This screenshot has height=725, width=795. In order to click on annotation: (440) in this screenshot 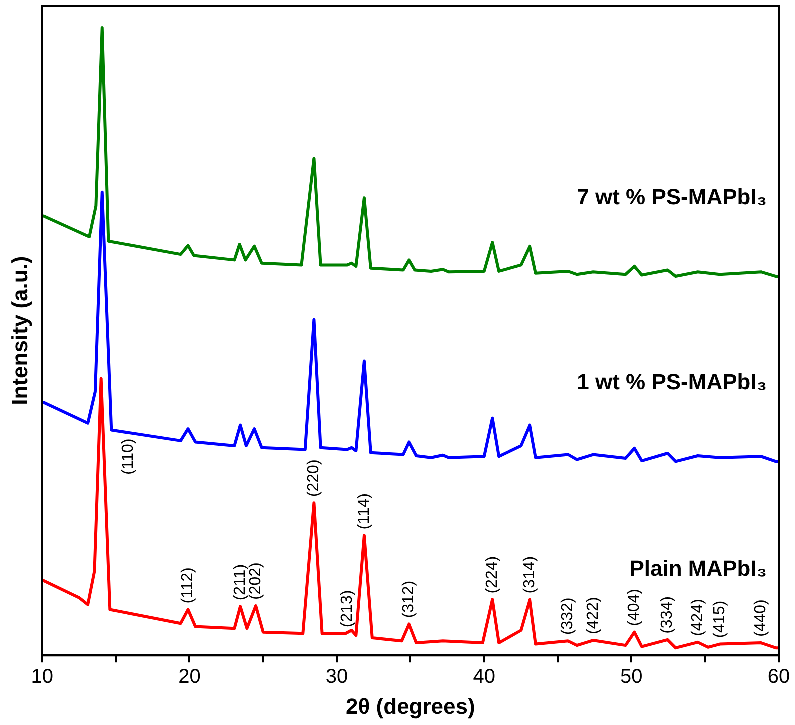, I will do `click(761, 619)`.